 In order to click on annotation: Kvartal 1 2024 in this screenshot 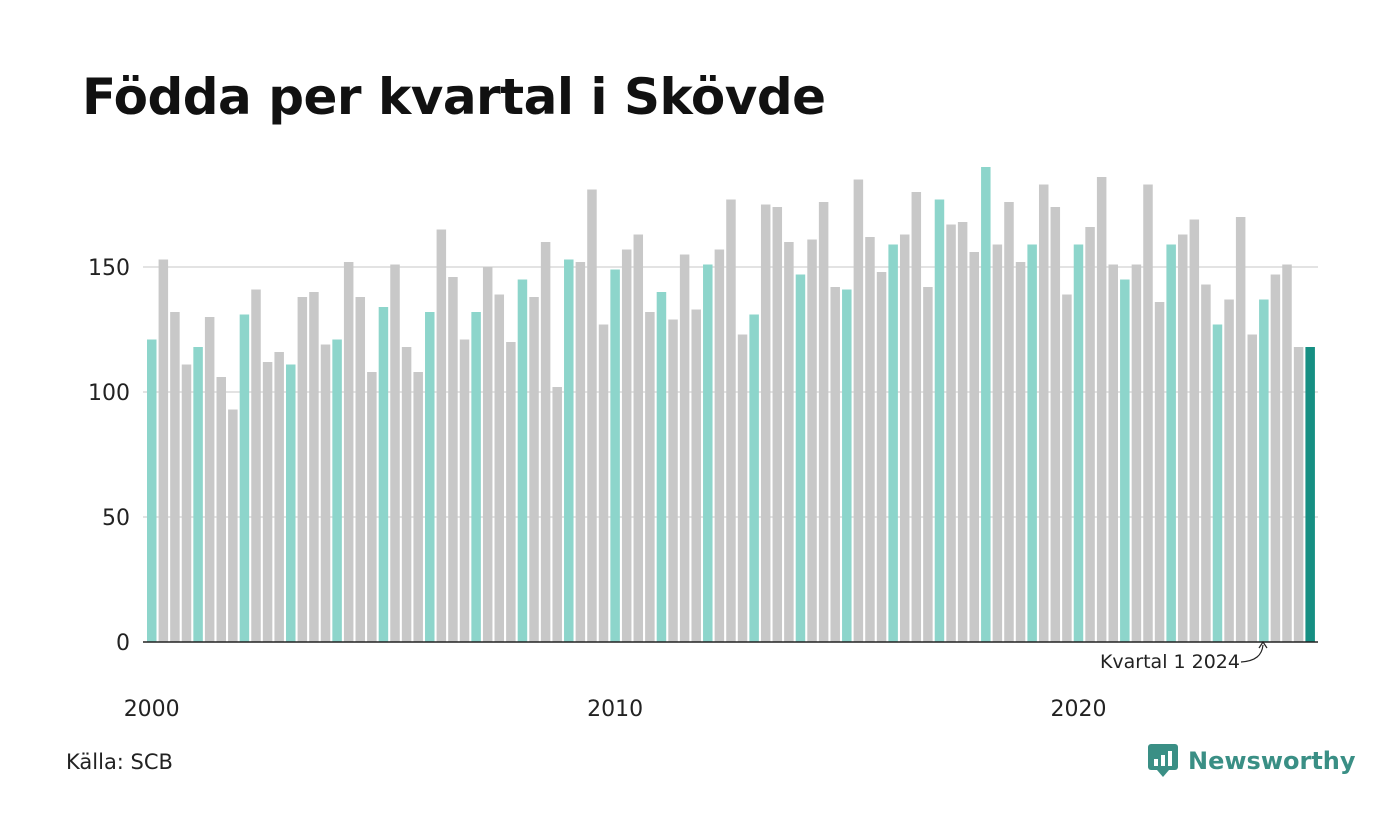, I will do `click(1184, 656)`.